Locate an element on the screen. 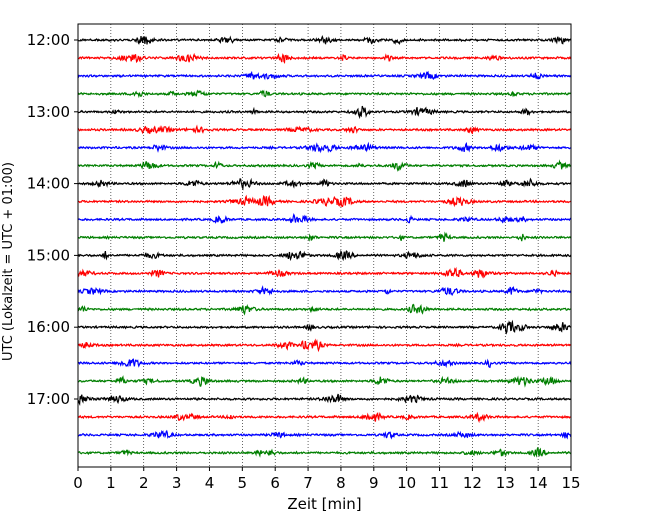 This screenshot has width=650, height=520. x-tick-label: 7 is located at coordinates (308, 483).